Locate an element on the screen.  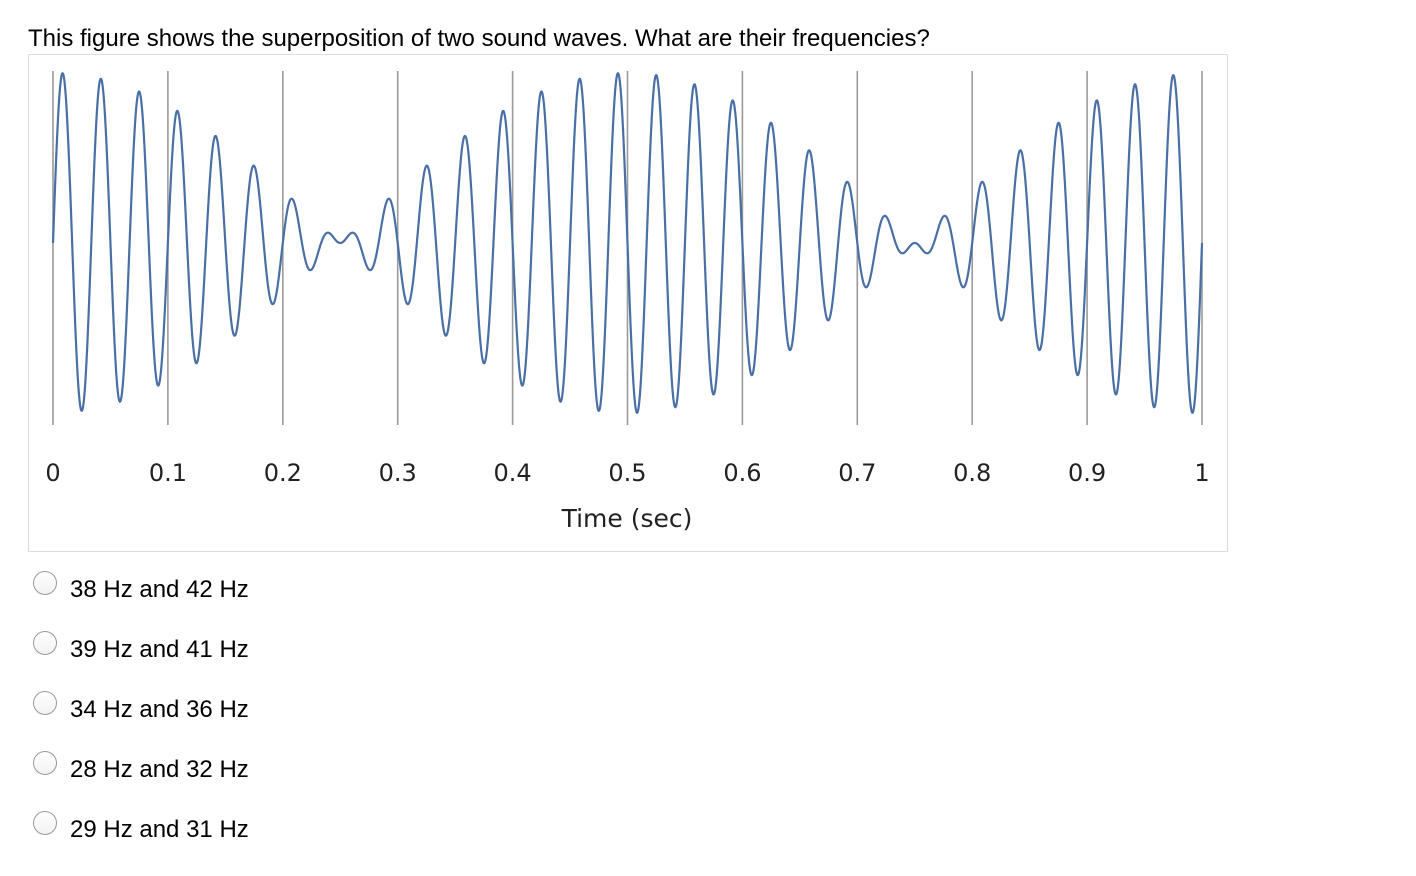
x-axis-ticks: 0 0.1 0.2 0.3 0.4 0.5 0.6 0.7 0.8 0.9 1 is located at coordinates (627, 473).